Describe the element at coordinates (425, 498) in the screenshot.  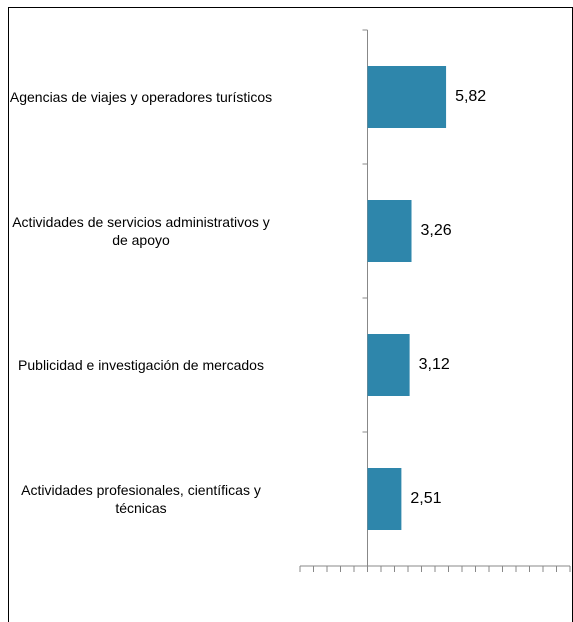
I see `value-label: 2,51` at that location.